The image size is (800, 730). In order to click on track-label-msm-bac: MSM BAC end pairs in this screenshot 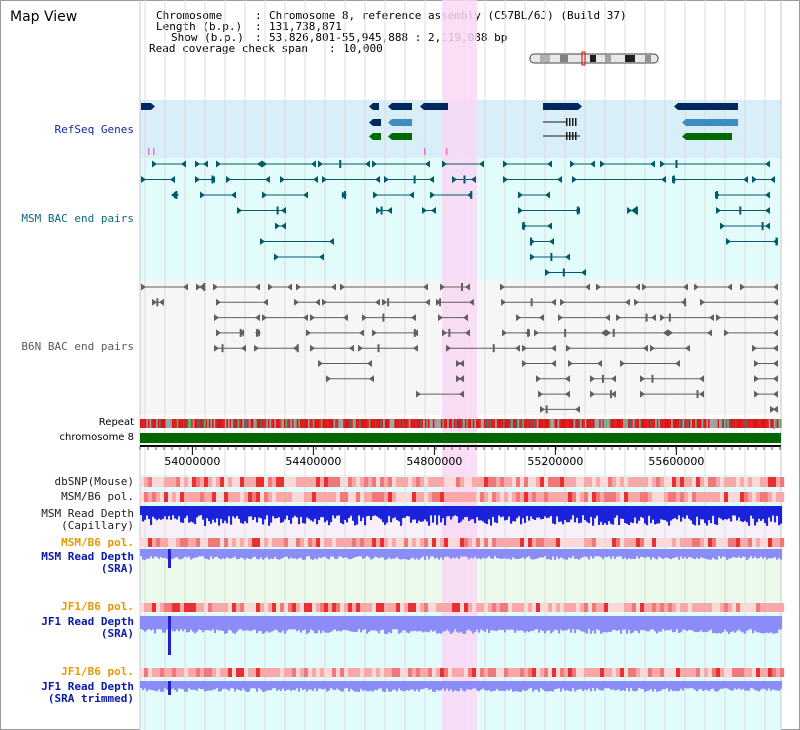, I will do `click(77, 218)`.